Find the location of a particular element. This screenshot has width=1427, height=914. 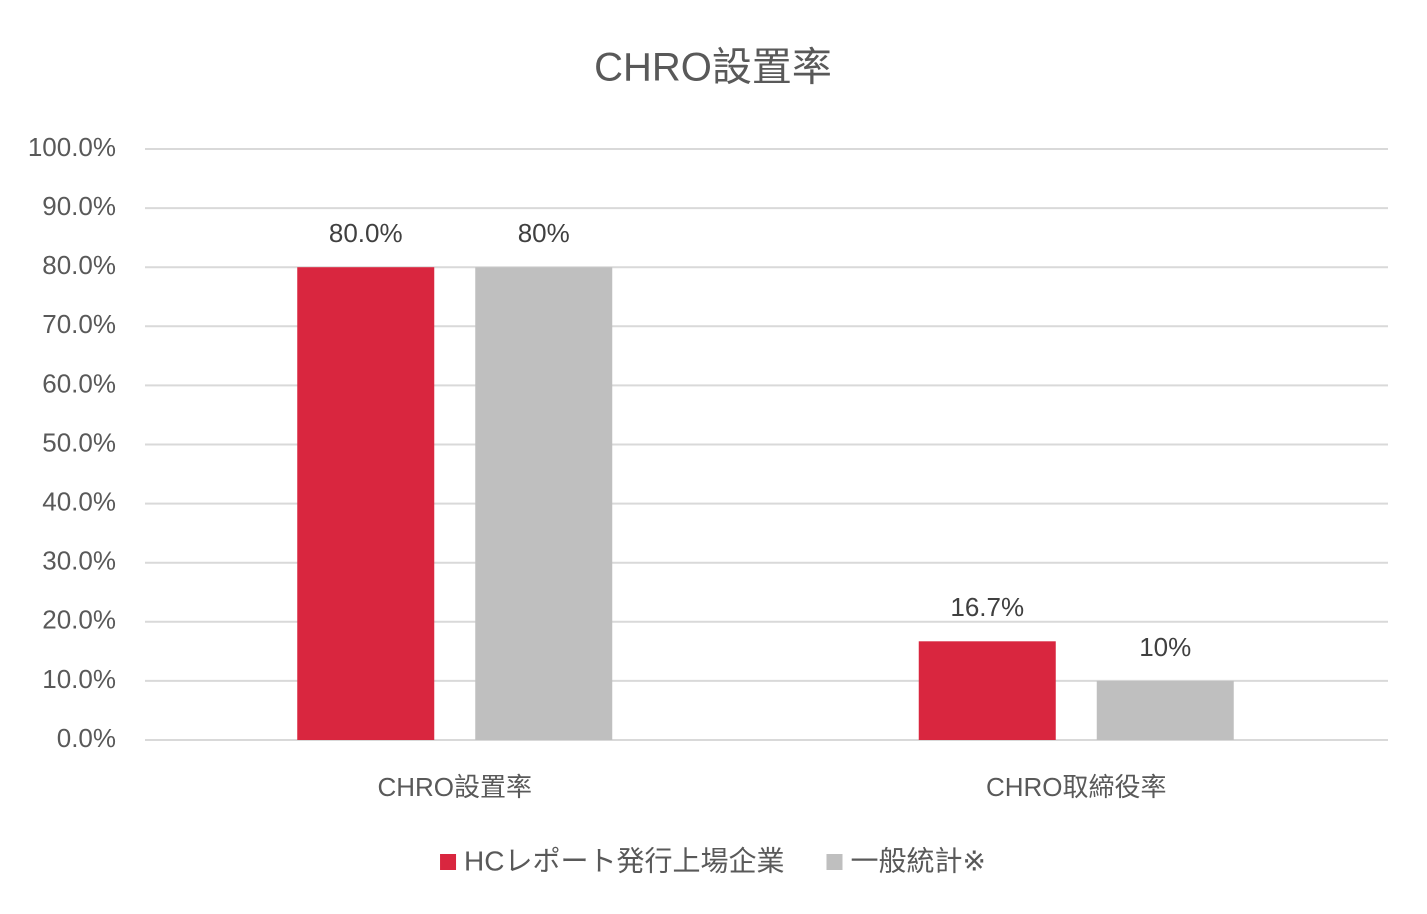

y-tick-label: 20.0% is located at coordinates (79, 620).